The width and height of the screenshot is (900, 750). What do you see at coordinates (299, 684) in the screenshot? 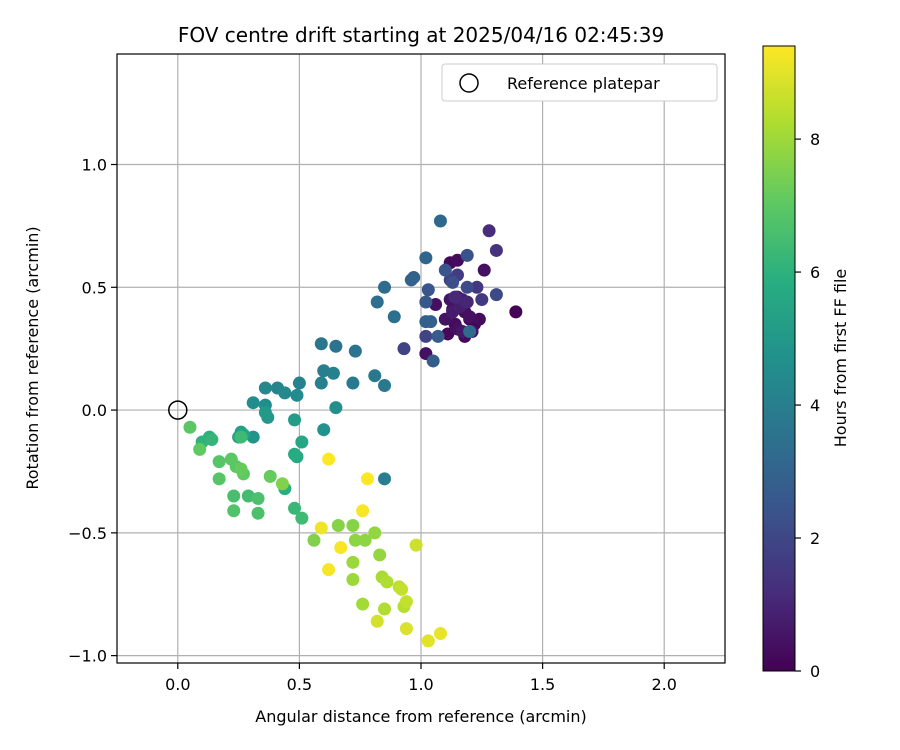
I see `x-tick-label: 0.5` at bounding box center [299, 684].